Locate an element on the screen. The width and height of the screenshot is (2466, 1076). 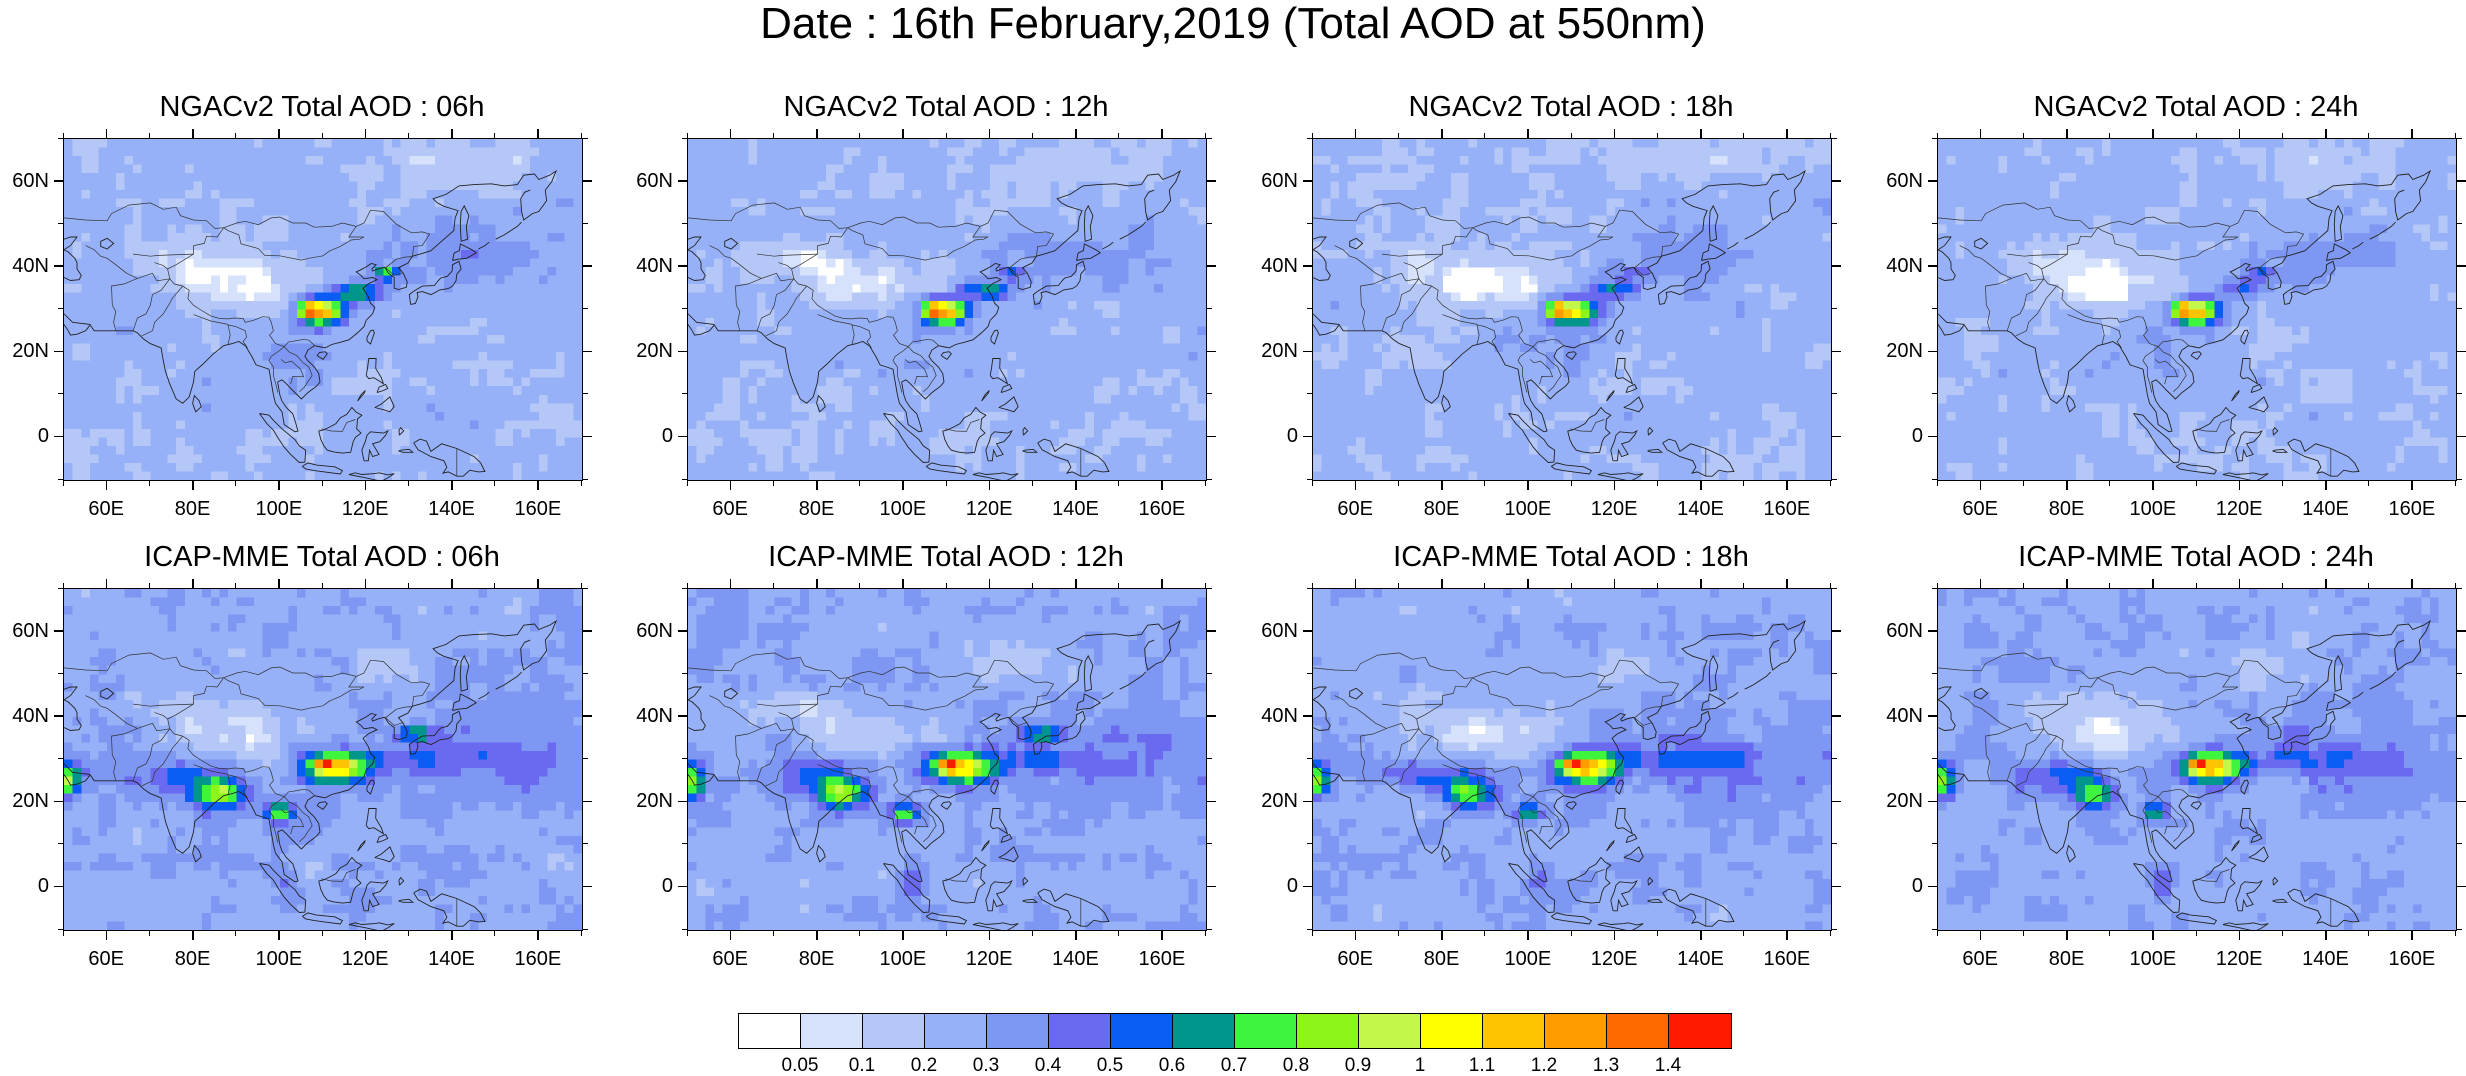
lon-tick-label: 140E is located at coordinates (2326, 509).